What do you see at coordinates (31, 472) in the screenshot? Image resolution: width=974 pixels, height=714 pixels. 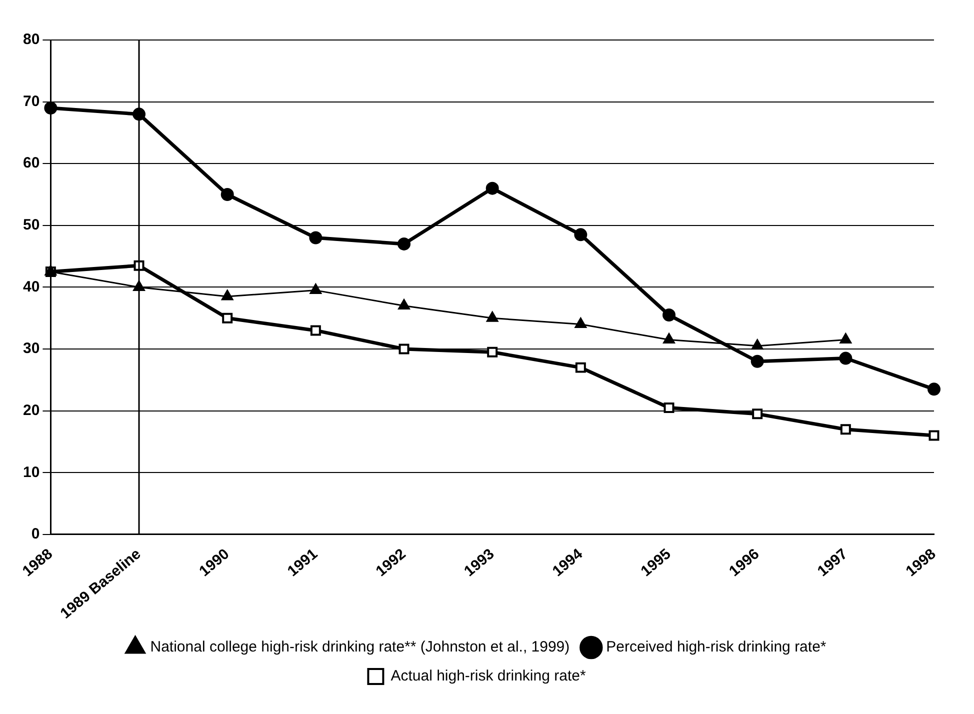 I see `y-tick-label: 10` at bounding box center [31, 472].